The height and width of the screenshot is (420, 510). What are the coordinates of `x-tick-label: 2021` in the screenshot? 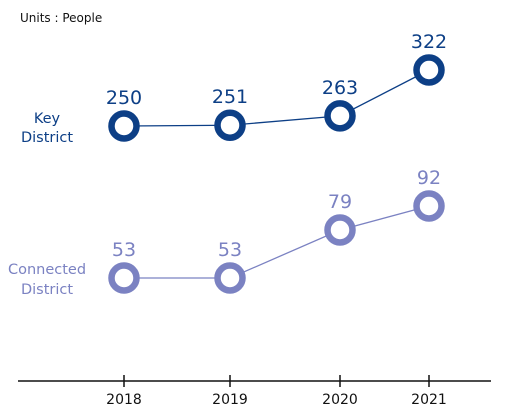 It's located at (429, 400).